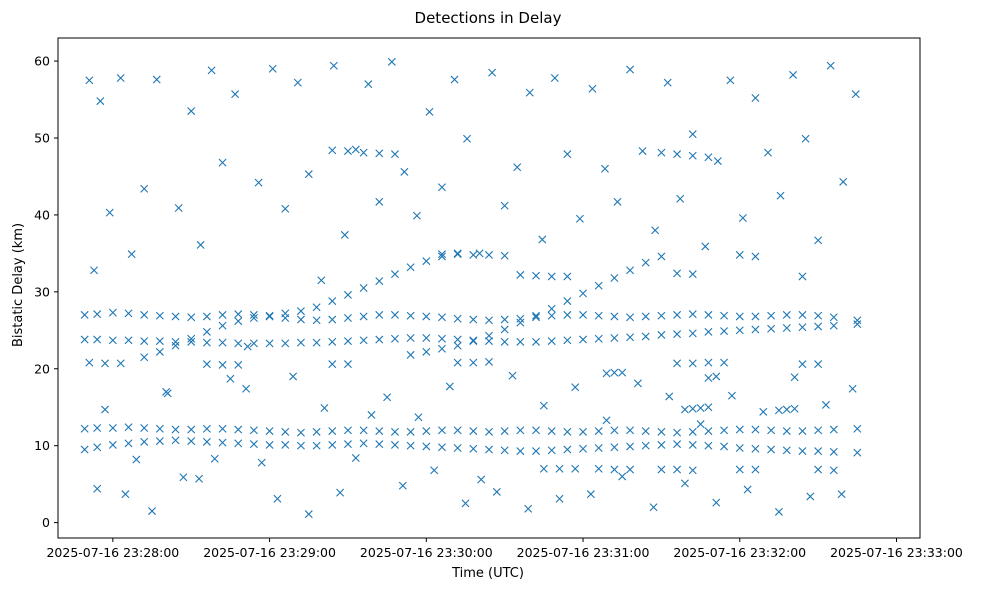 The height and width of the screenshot is (590, 988). I want to click on y-tick-label: 0, so click(46, 522).